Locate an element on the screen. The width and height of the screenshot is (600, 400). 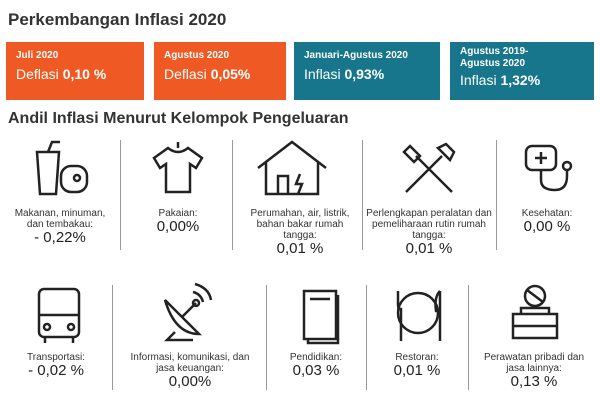
summary-box: Juli 2020 Deflasi 0,10 % is located at coordinates (75, 71).